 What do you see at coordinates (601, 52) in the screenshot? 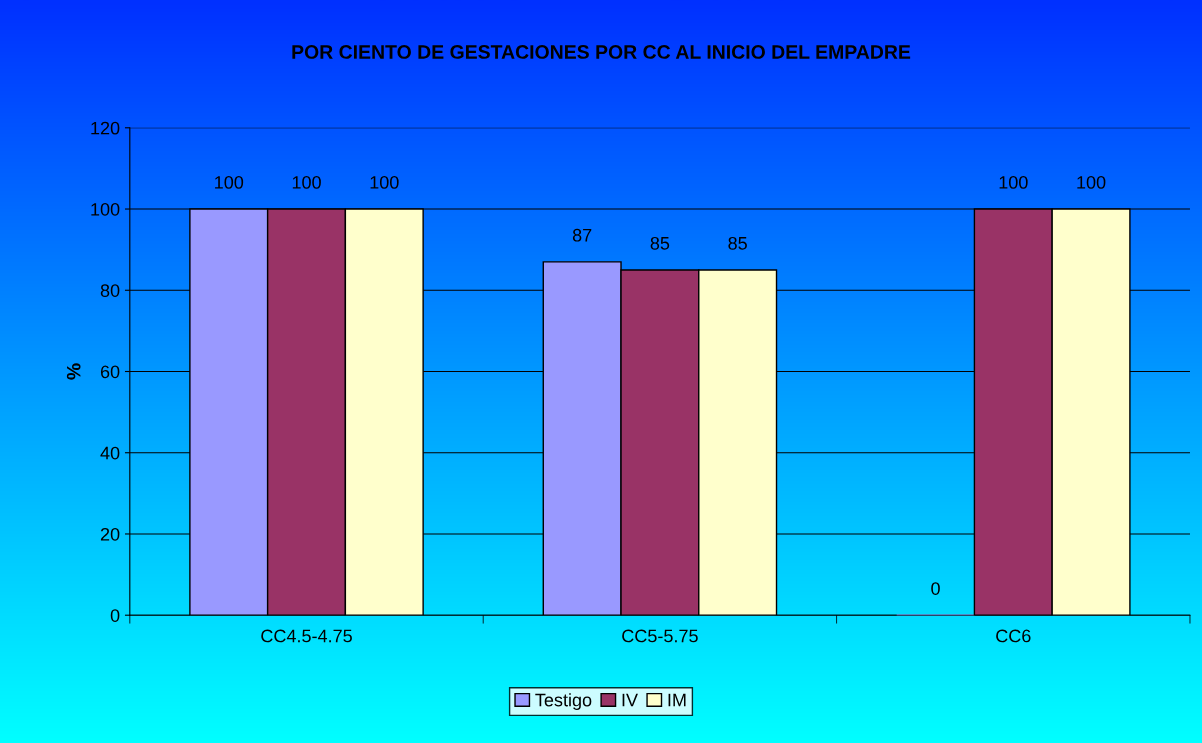
I see `chart-title: POR CIENTO DE GESTACIONES POR CC AL INICIO DEL EMPADRE` at bounding box center [601, 52].